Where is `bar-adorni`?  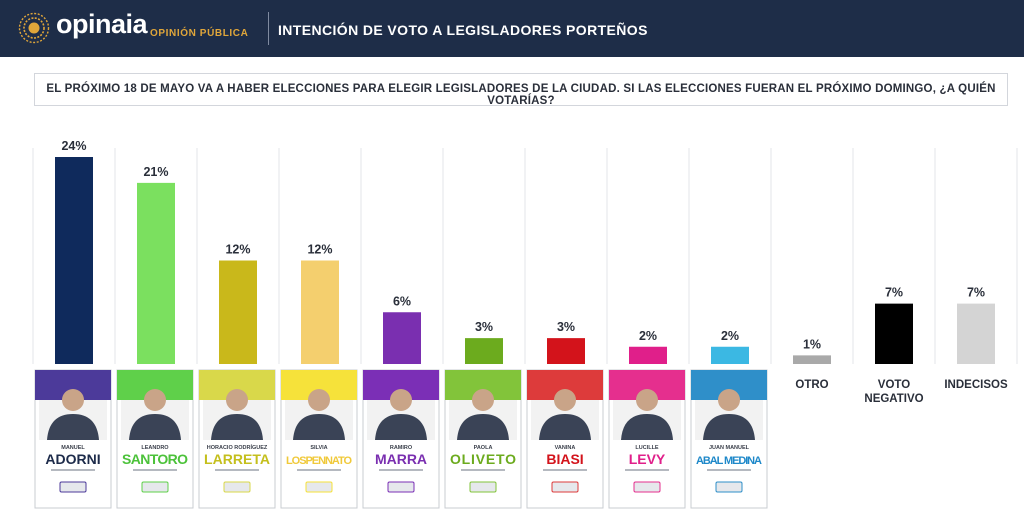
bar-adorni is located at coordinates (74, 260).